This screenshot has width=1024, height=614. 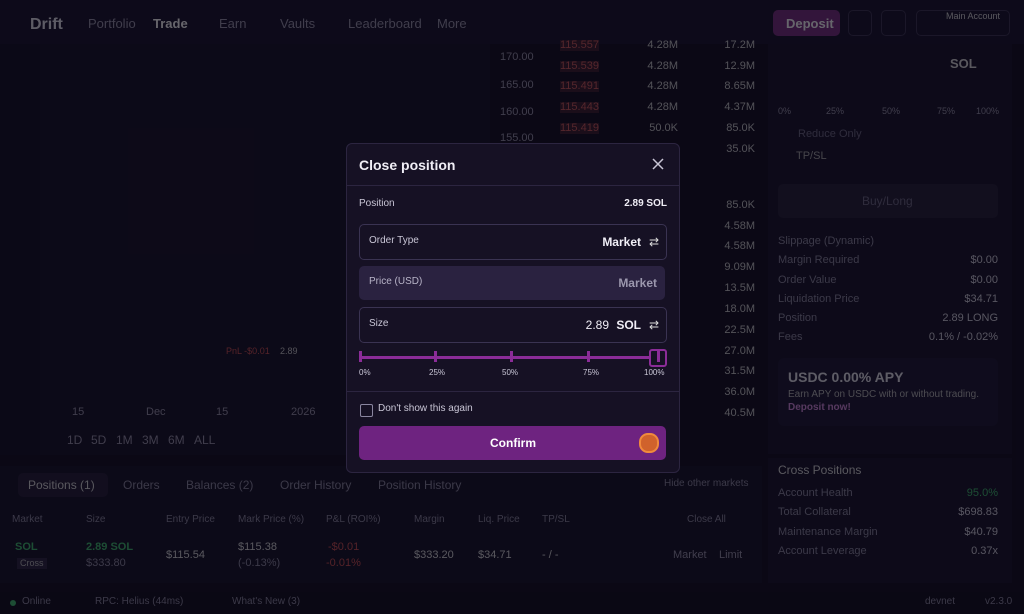 I want to click on field-label: Size, so click(x=379, y=323).